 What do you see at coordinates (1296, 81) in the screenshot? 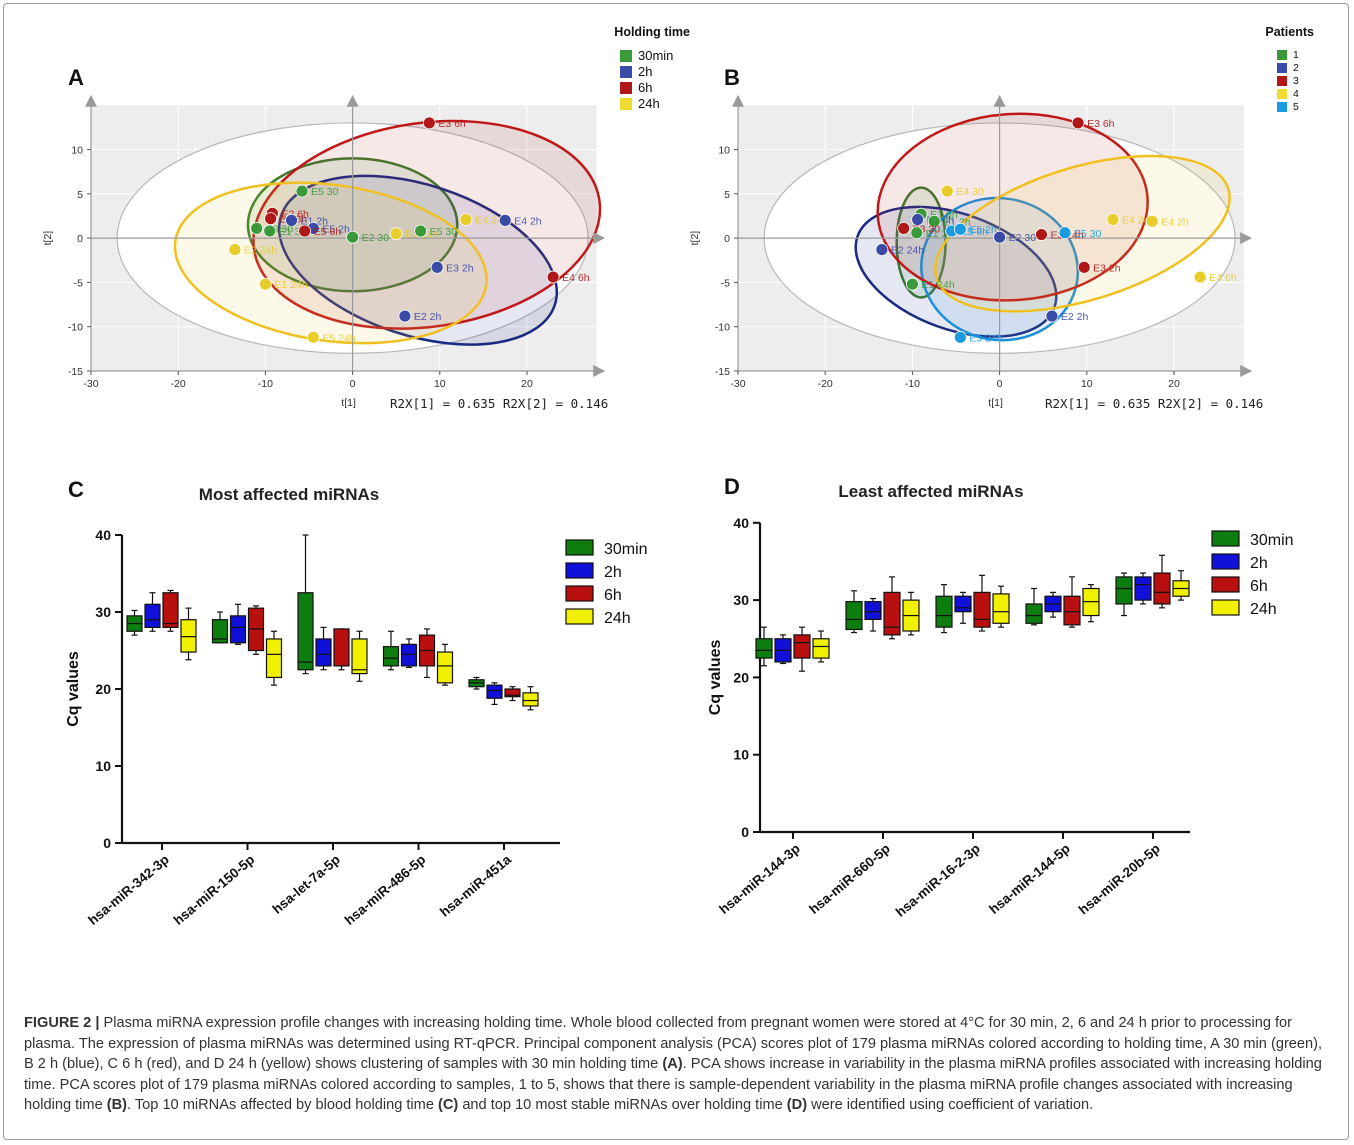
I see `legend-label: 3` at bounding box center [1296, 81].